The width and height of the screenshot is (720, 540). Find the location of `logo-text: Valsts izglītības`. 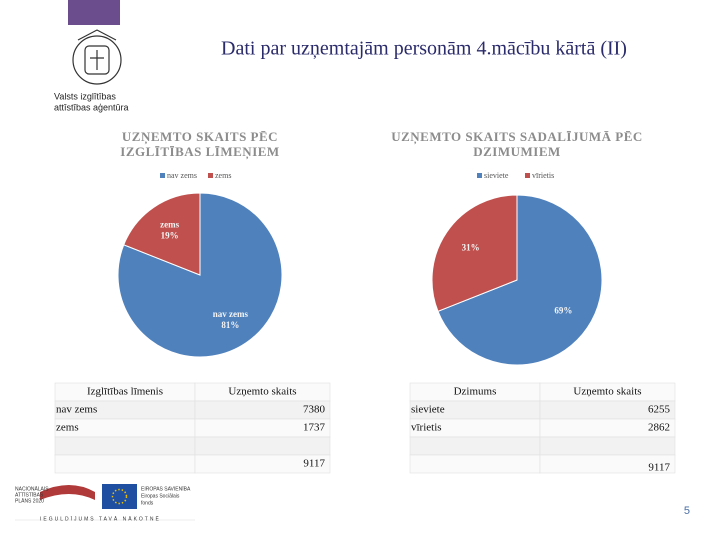

logo-text: Valsts izglītības is located at coordinates (85, 96).